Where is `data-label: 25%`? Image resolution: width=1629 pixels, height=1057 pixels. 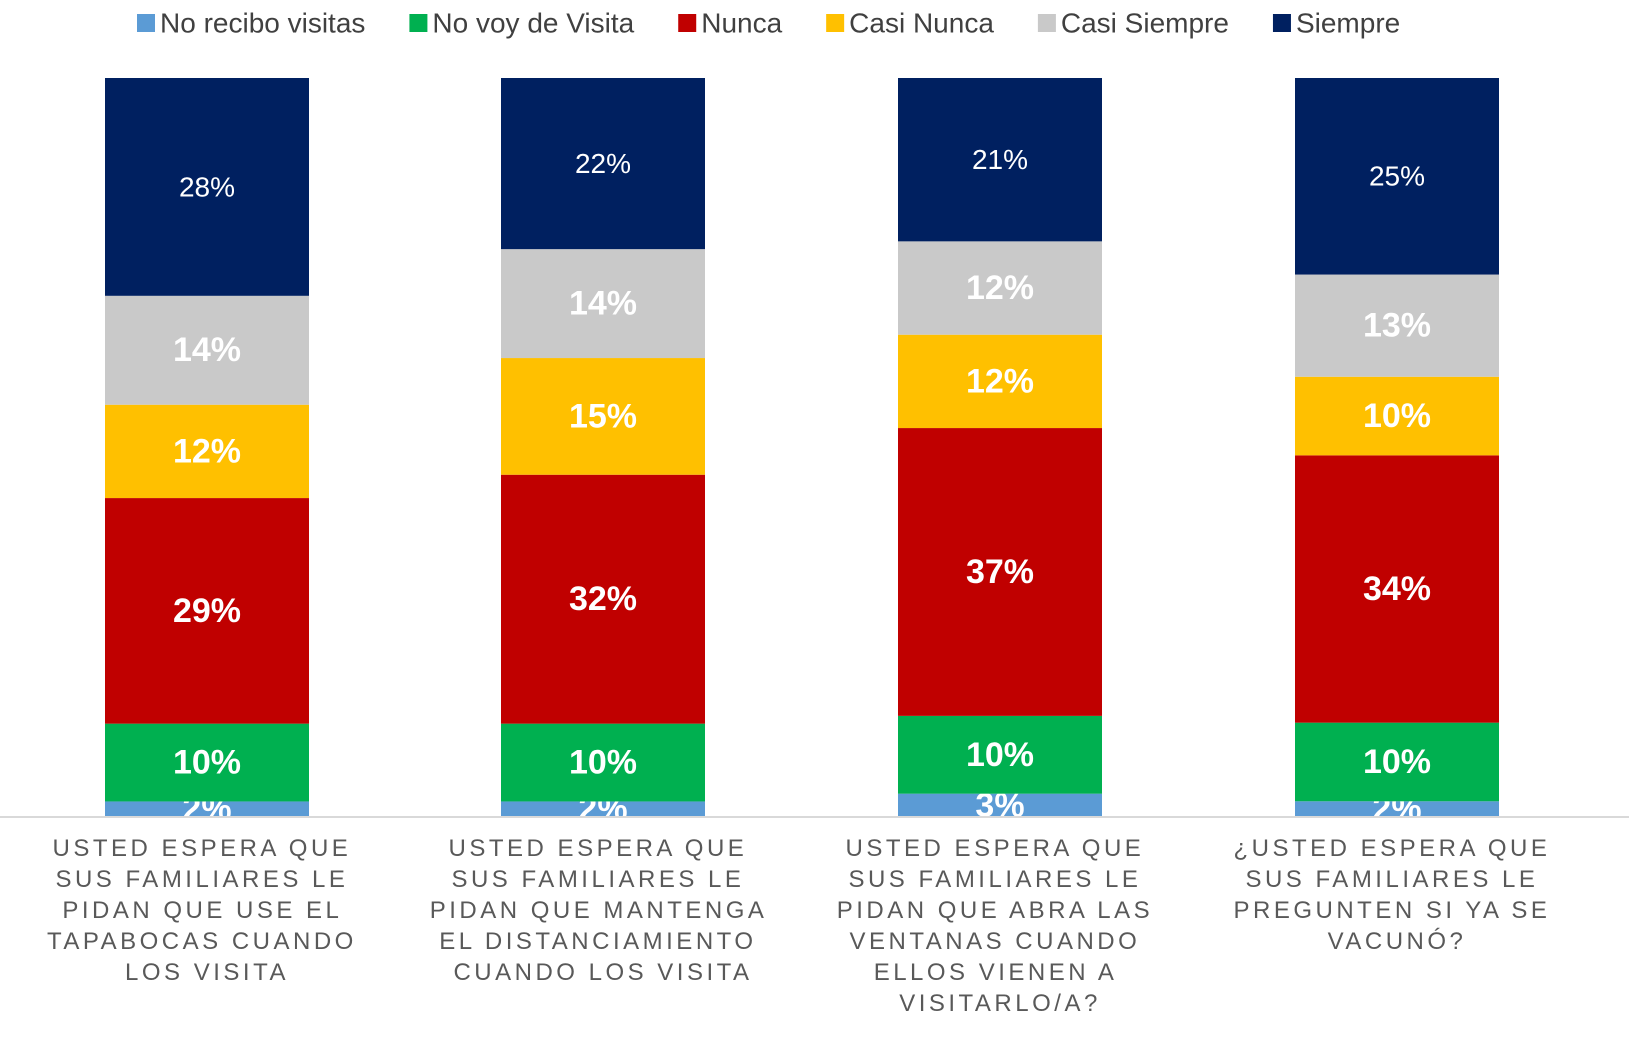
data-label: 25% is located at coordinates (1397, 176).